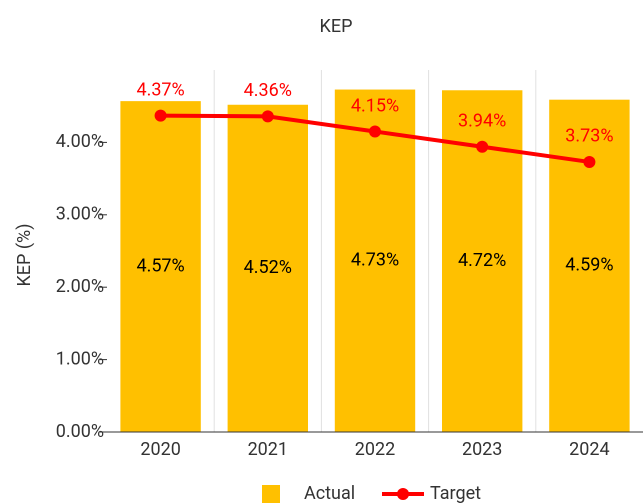 This screenshot has width=643, height=504. Describe the element at coordinates (80, 431) in the screenshot. I see `y-tick-label: 0.00%` at that location.